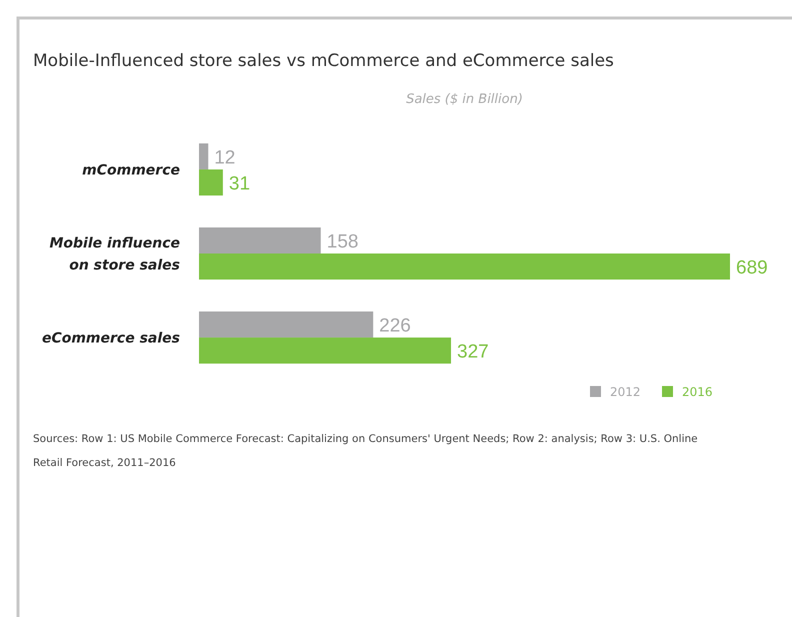  What do you see at coordinates (239, 183) in the screenshot?
I see `data-label: 31` at bounding box center [239, 183].